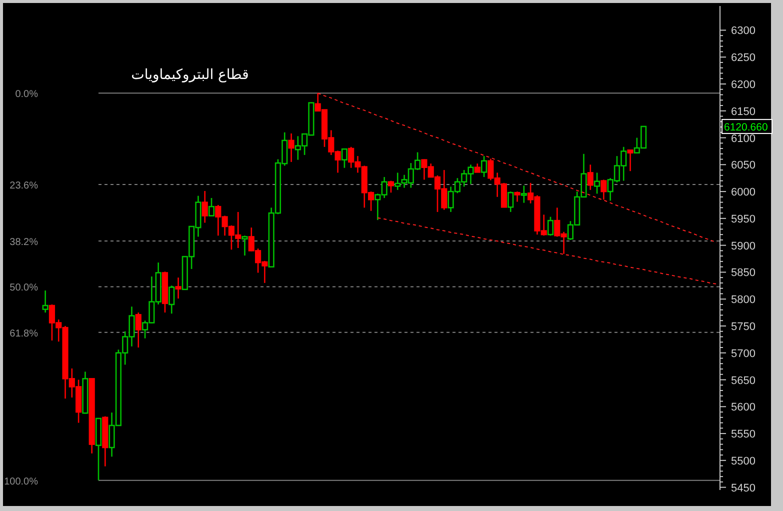  What do you see at coordinates (743, 326) in the screenshot?
I see `y-tick-label: 5750` at bounding box center [743, 326].